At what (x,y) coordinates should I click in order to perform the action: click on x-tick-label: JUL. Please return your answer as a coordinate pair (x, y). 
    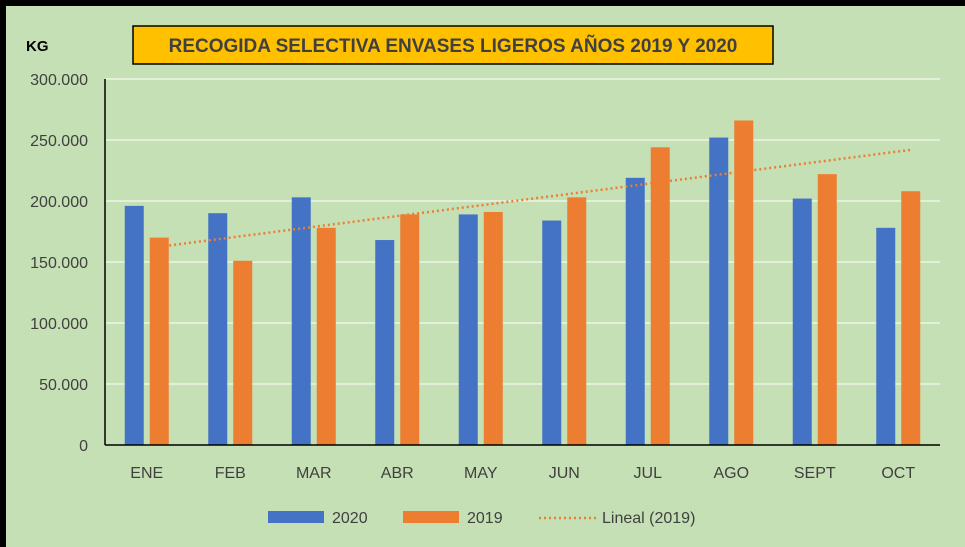
    Looking at the image, I should click on (648, 473).